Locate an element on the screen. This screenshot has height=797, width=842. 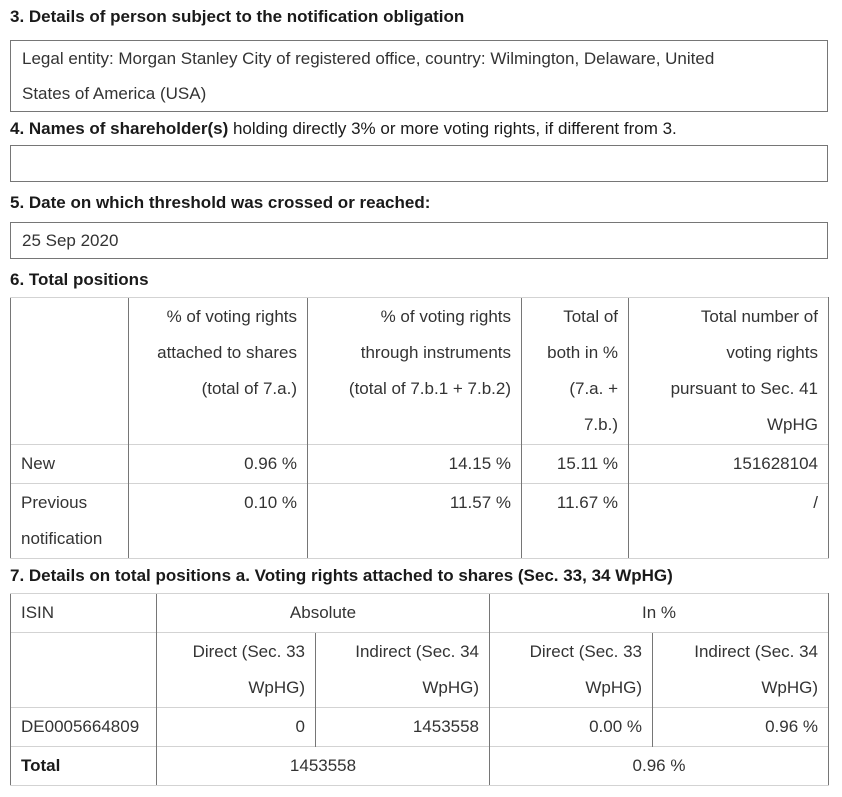
table-row-total: Total 1453558 0.96 % is located at coordinates (420, 766).